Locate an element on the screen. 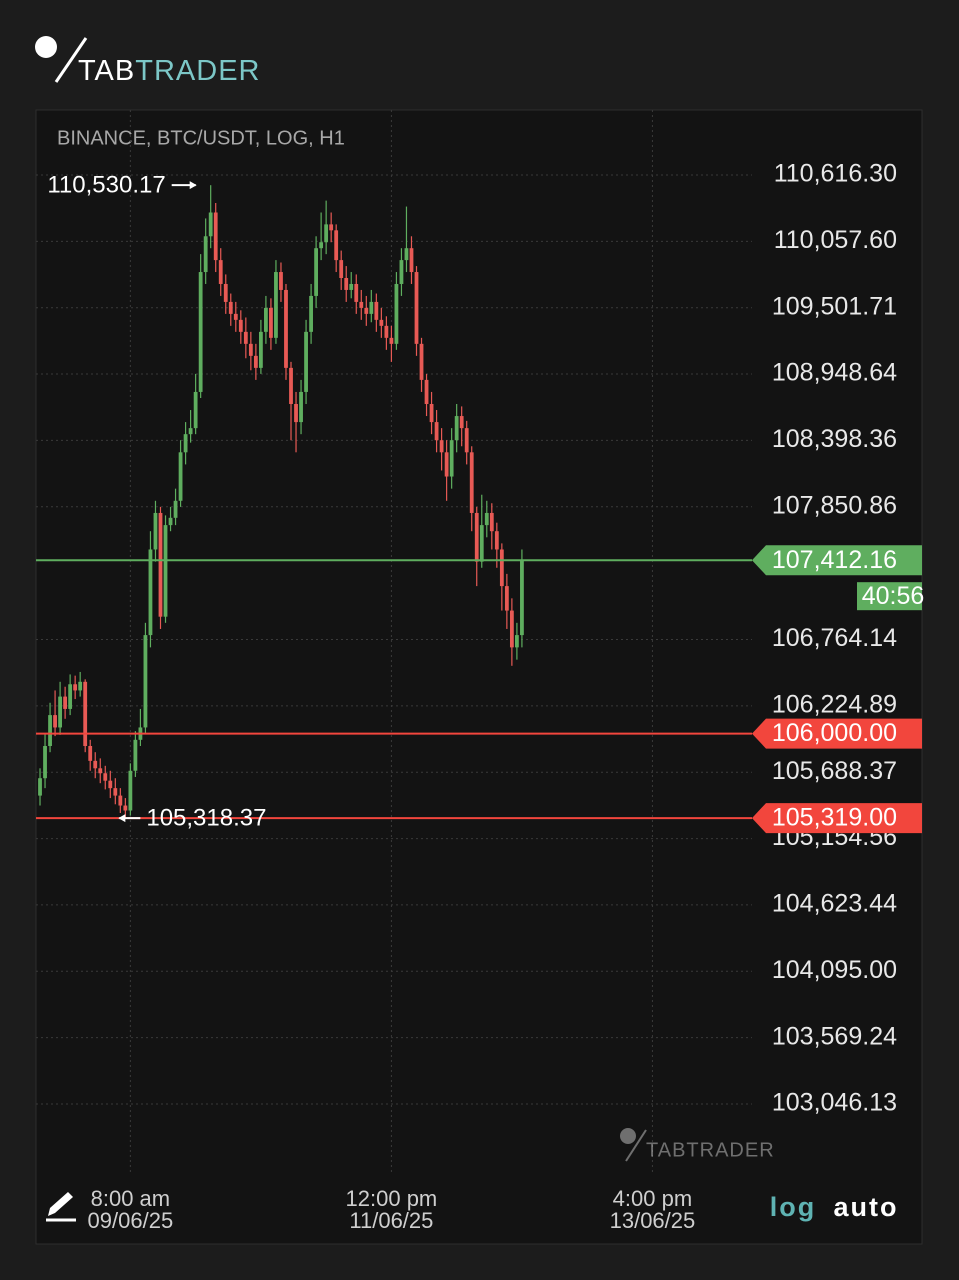 The height and width of the screenshot is (1280, 959). y-tick-label: 107,850.86 is located at coordinates (834, 505).